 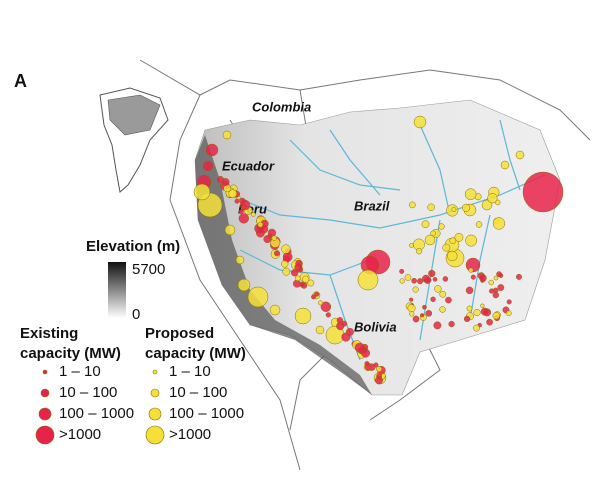 I want to click on country-label: Bolivia, so click(x=375, y=326).